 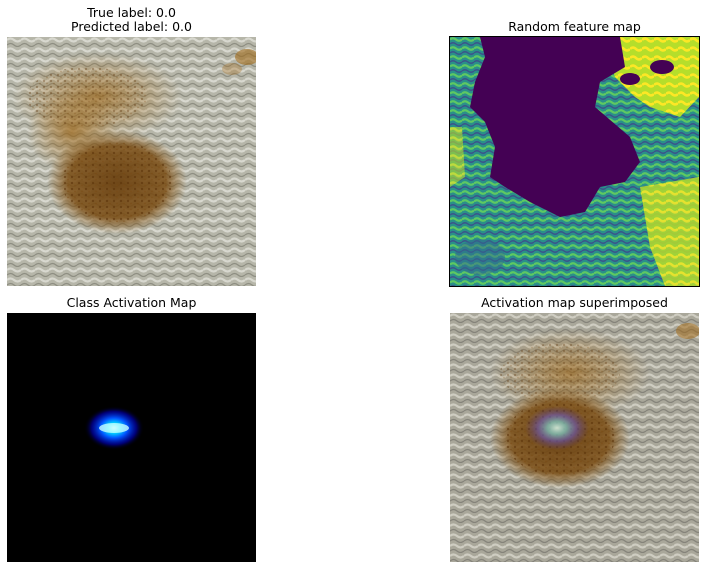 I want to click on feature-map-title: Random feature map, so click(x=574, y=26).